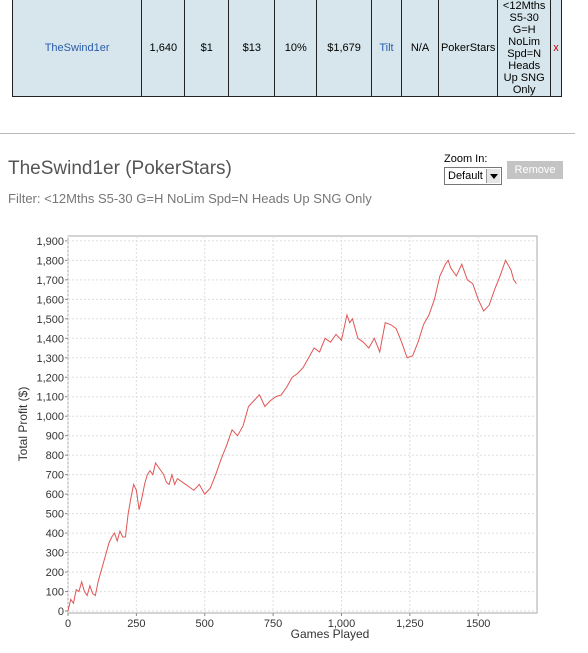  Describe the element at coordinates (68, 624) in the screenshot. I see `x-tick-label: 0` at that location.